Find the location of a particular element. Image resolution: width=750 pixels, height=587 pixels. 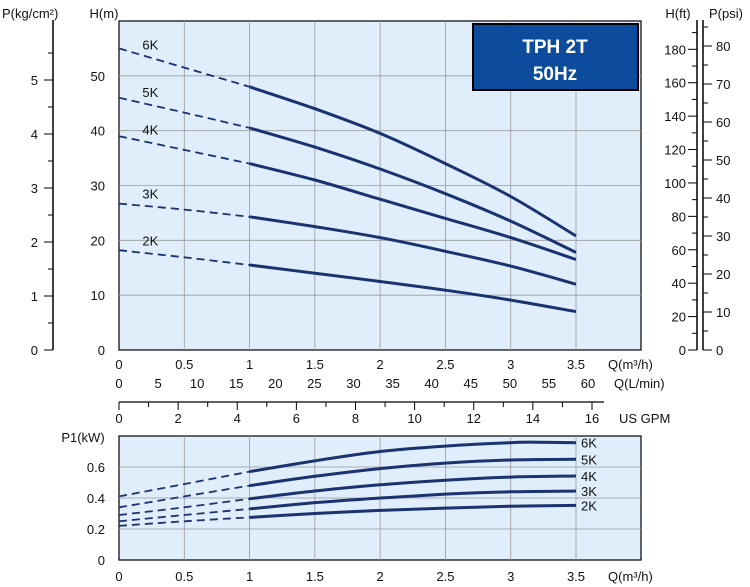

gpm-tick-label: 2 is located at coordinates (178, 418).